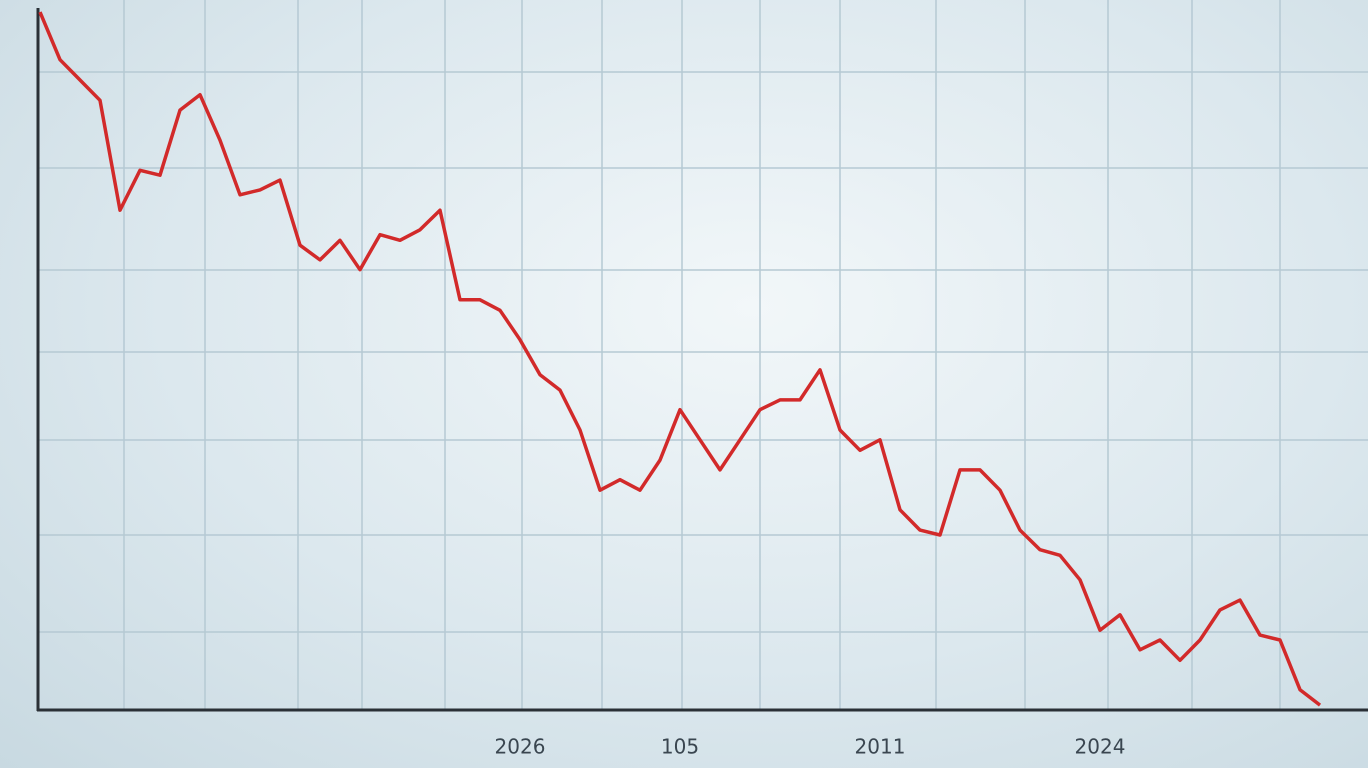 Image resolution: width=1368 pixels, height=768 pixels. What do you see at coordinates (1100, 747) in the screenshot?
I see `x-tick-label: 2024` at bounding box center [1100, 747].